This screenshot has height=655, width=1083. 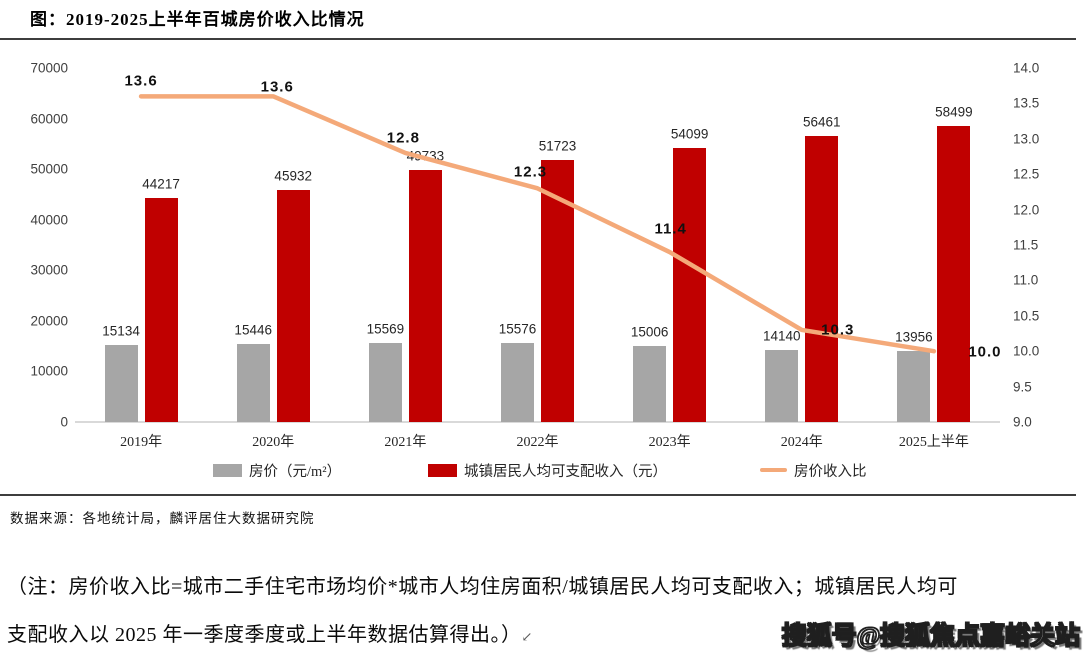 I want to click on x-axis-category-label: 2022年, so click(x=537, y=442).